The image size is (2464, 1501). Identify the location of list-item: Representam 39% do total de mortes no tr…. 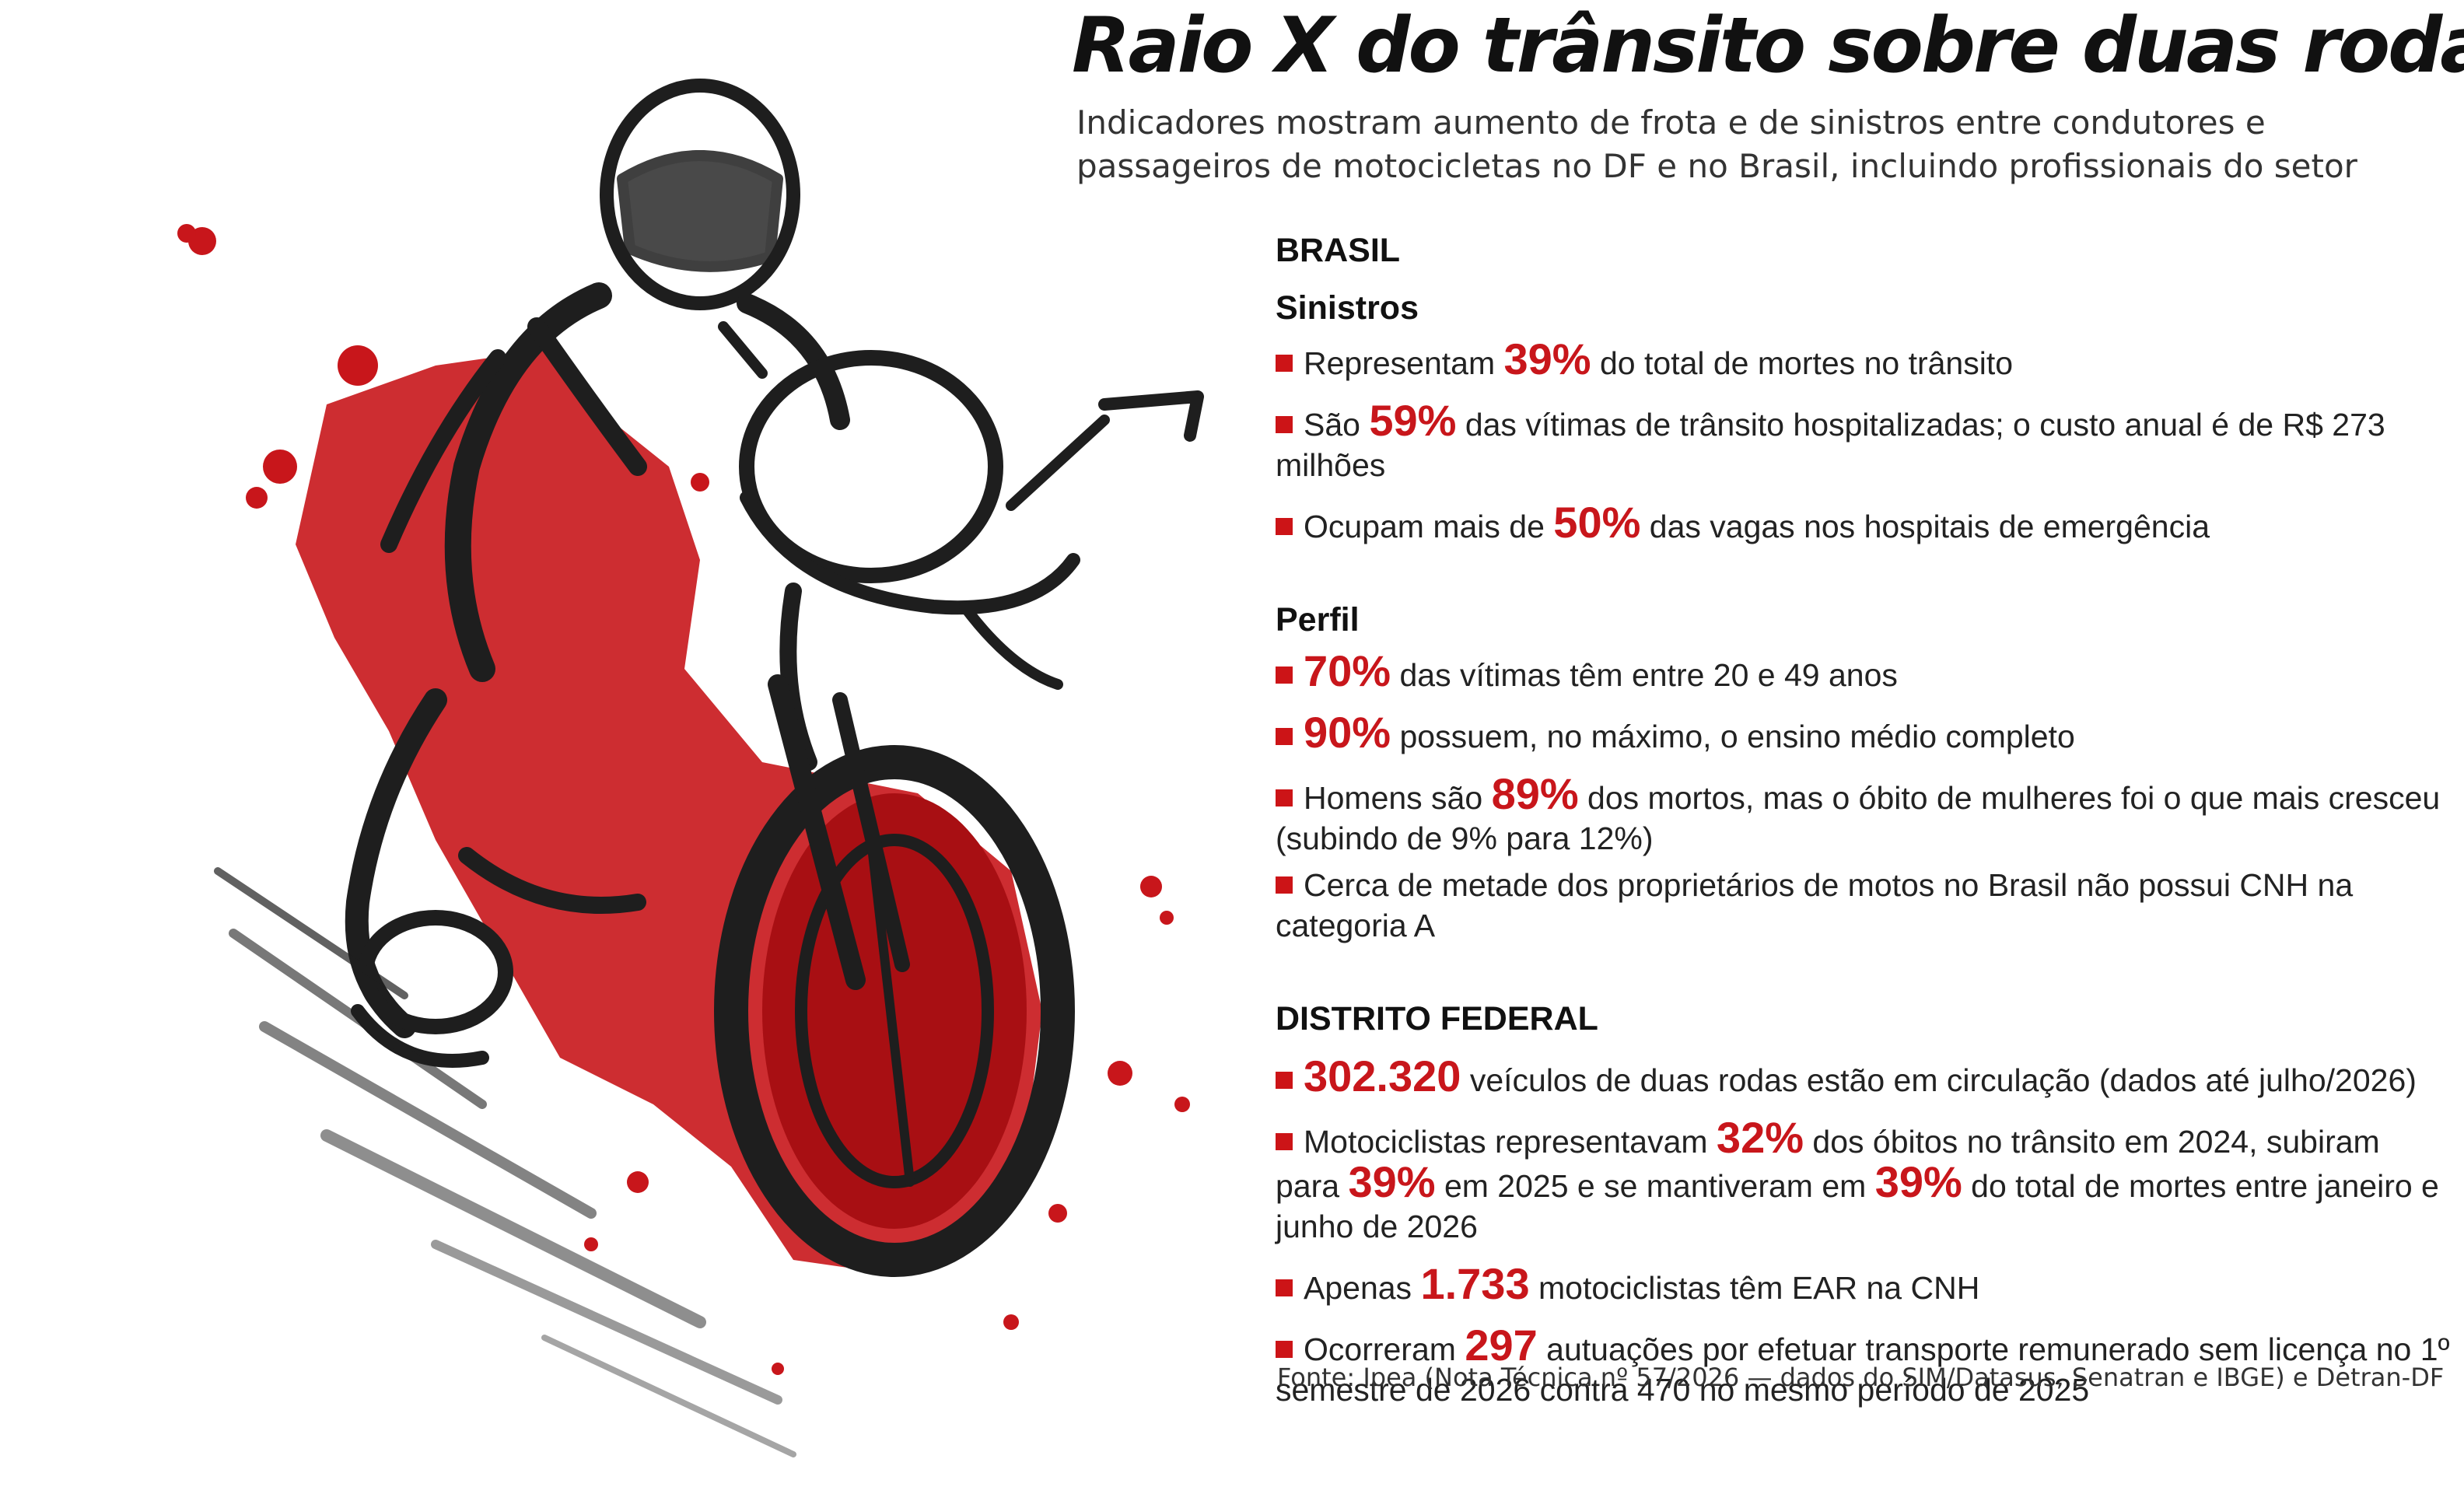
(1863, 360).